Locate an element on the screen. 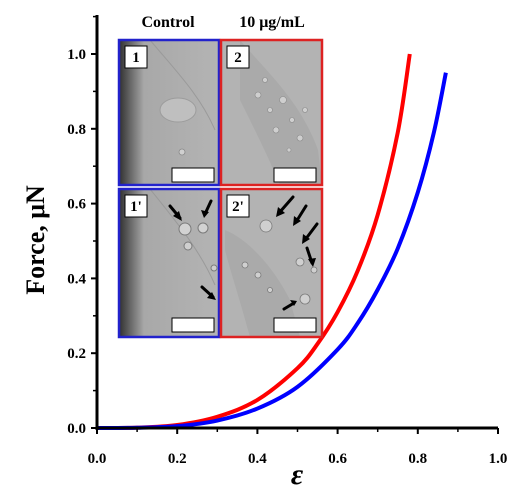  micrograph-panel-1-prime: 1' is located at coordinates (169, 263).